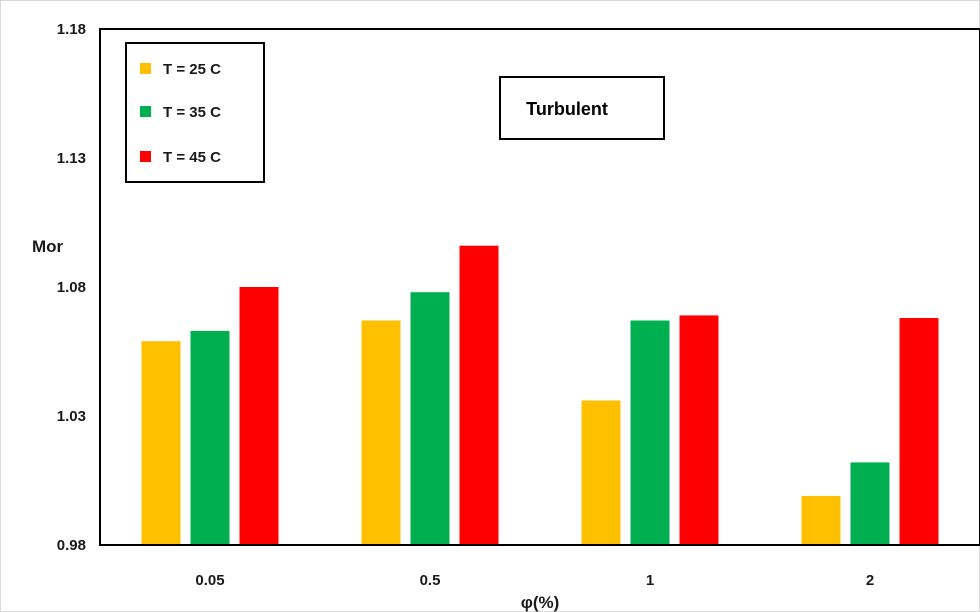 This screenshot has height=612, width=980. Describe the element at coordinates (71, 416) in the screenshot. I see `y-tick-label: 1.03` at that location.